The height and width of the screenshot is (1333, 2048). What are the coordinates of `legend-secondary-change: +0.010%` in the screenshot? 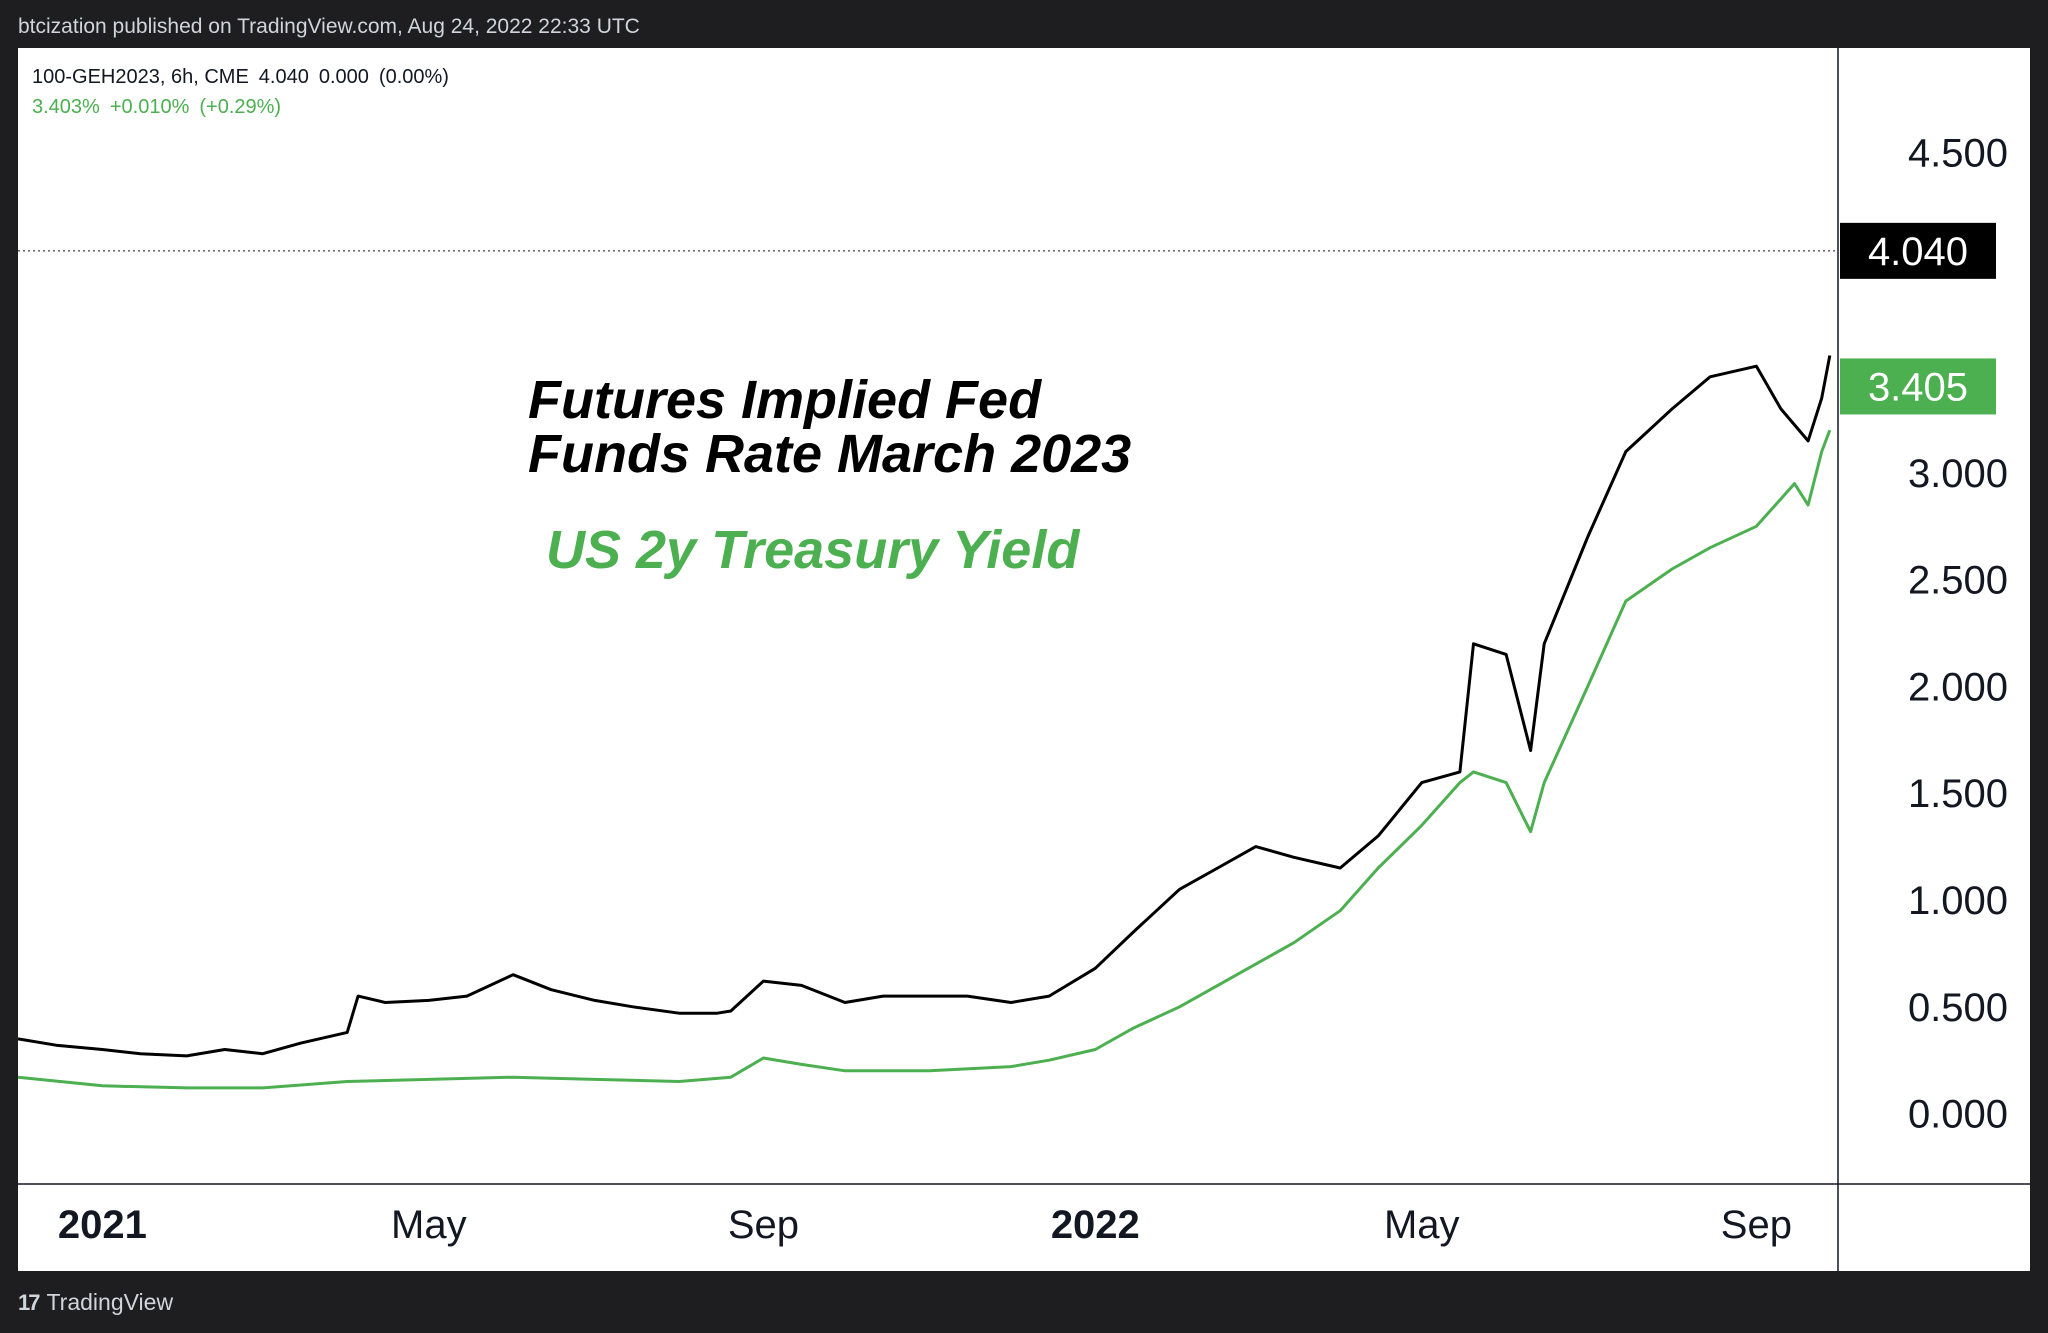 It's located at (149, 107).